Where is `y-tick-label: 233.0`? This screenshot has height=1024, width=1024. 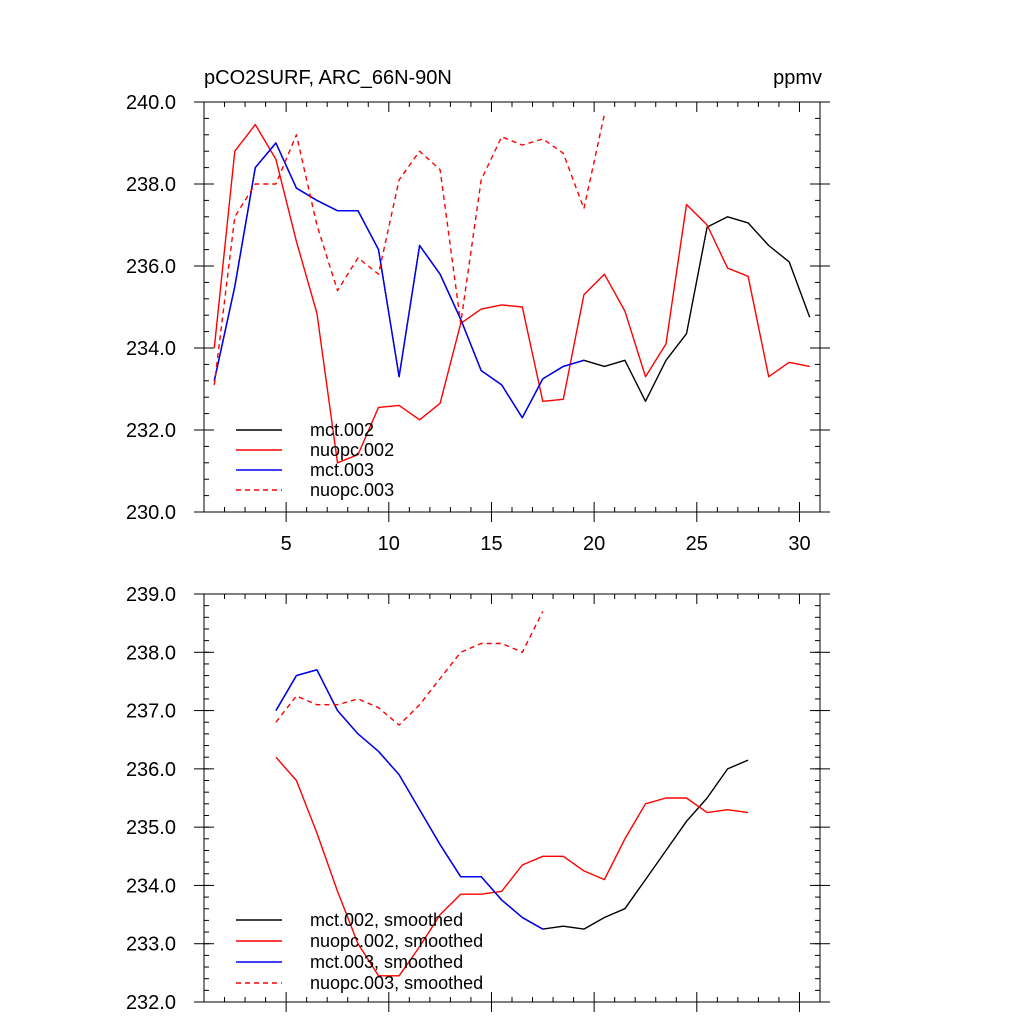
y-tick-label: 233.0 is located at coordinates (151, 945).